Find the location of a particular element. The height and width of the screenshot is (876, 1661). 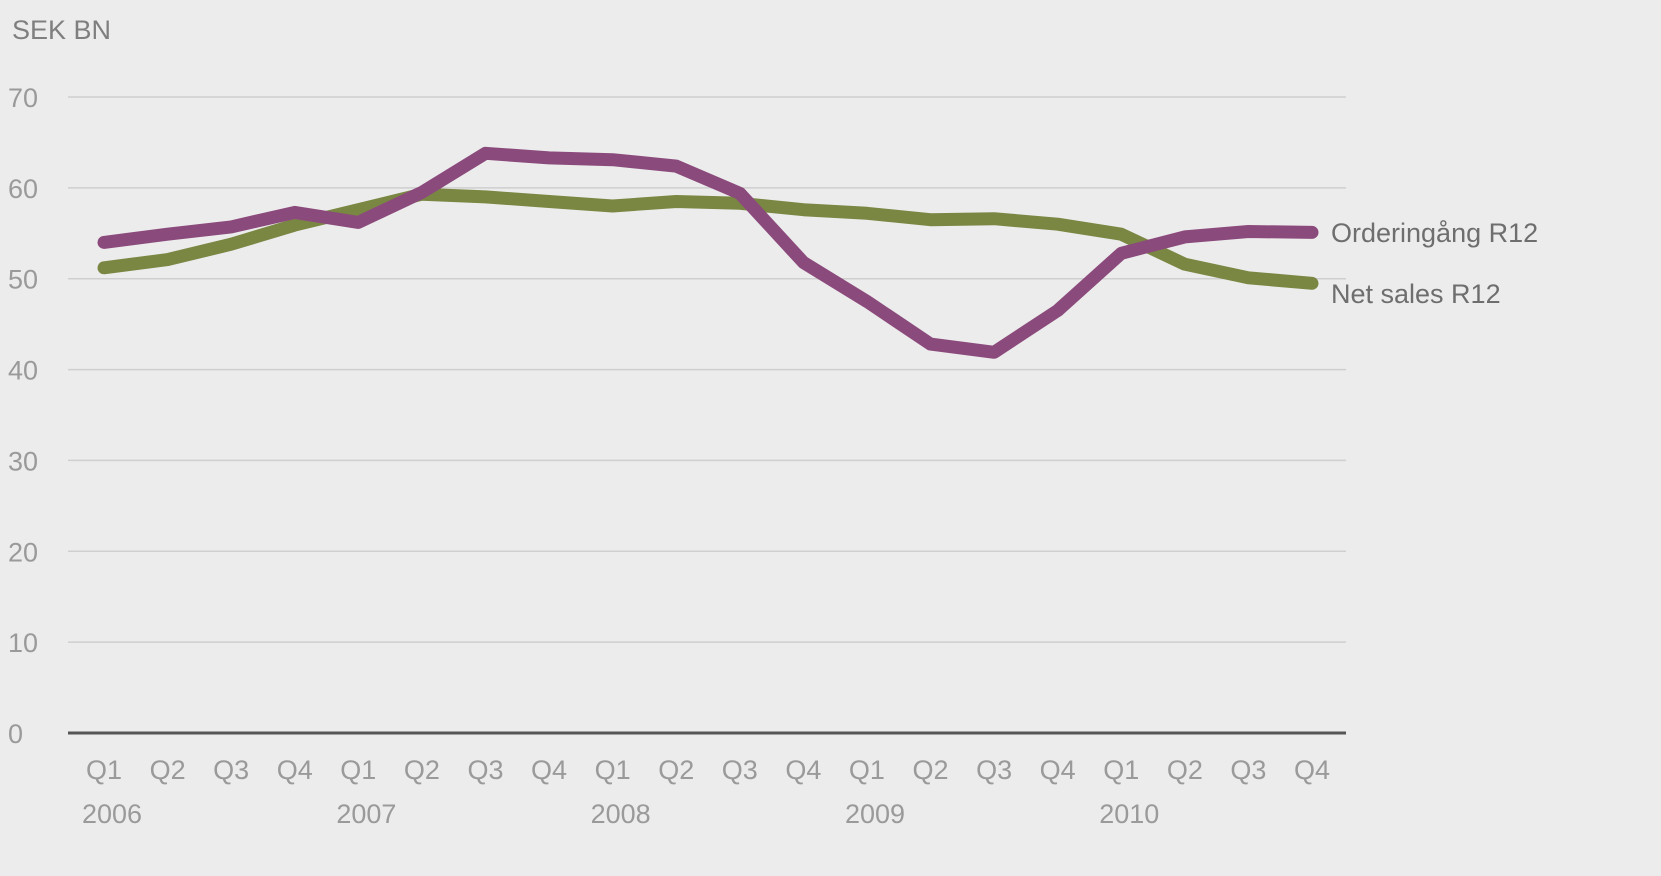

year-label: 2008 is located at coordinates (621, 814).